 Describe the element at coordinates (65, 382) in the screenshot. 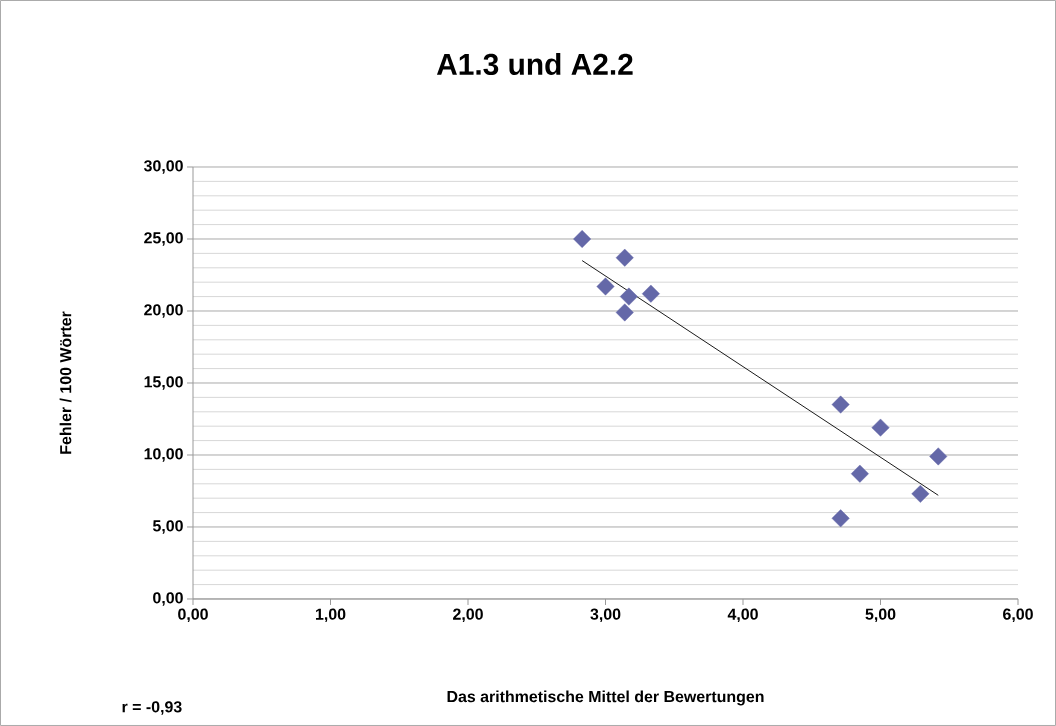

I see `y-axis-title: Fehler / 100 Wörter` at that location.